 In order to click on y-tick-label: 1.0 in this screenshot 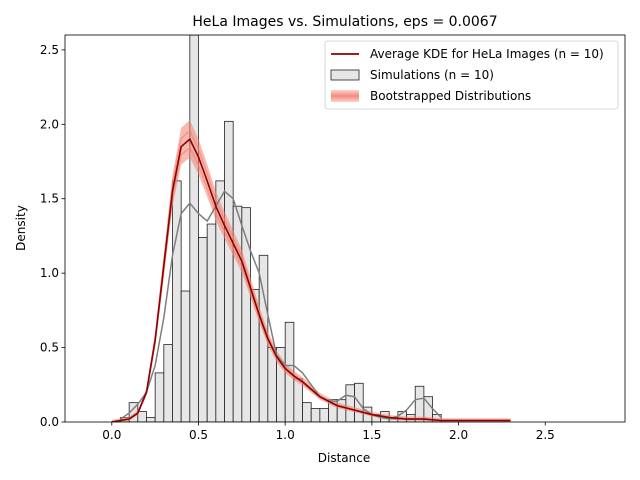, I will do `click(49, 273)`.